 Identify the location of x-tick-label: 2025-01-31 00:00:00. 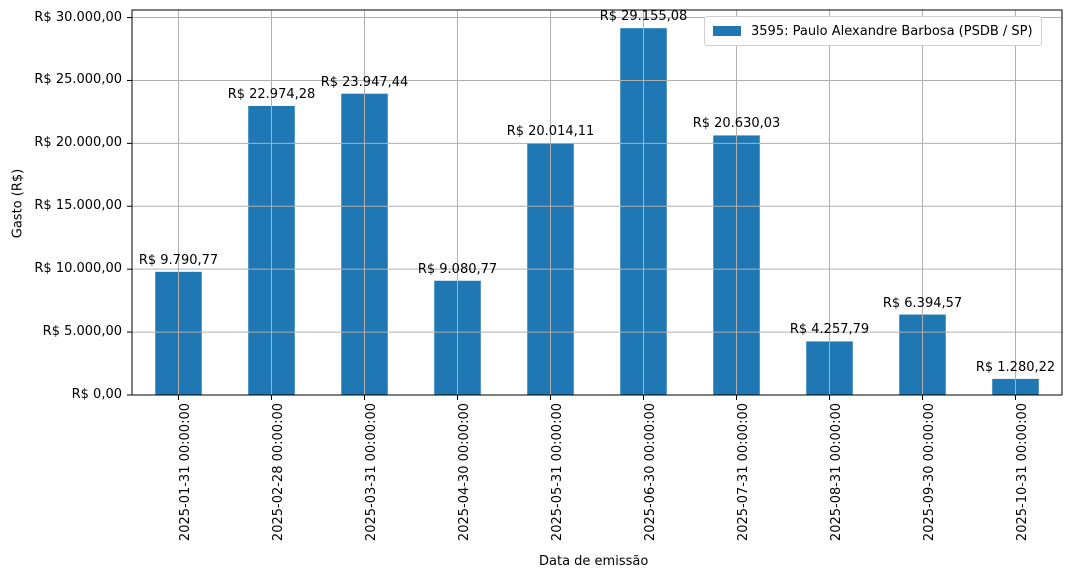
(185, 472).